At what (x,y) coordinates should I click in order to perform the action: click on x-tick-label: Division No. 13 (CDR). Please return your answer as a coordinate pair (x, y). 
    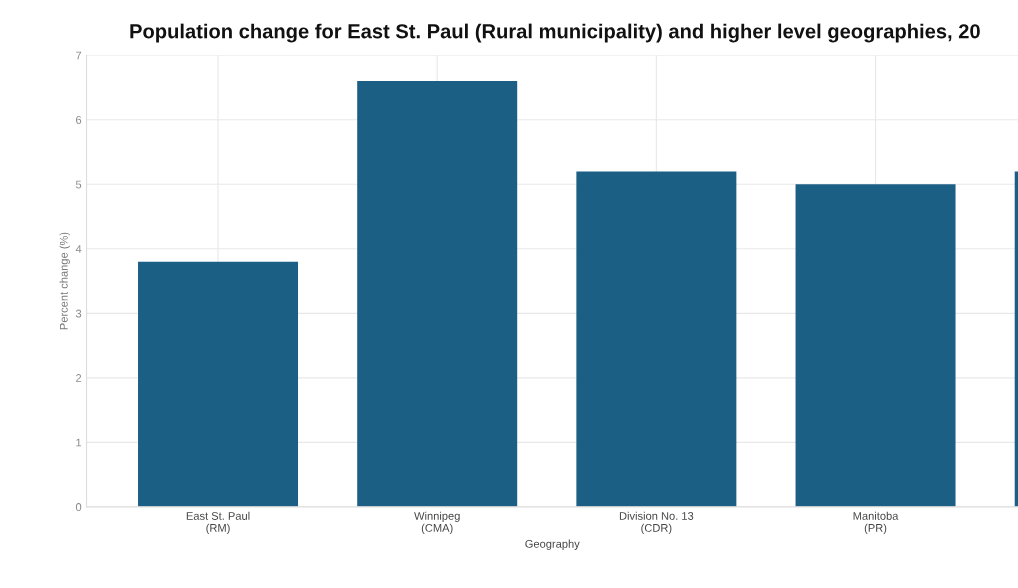
    Looking at the image, I should click on (656, 523).